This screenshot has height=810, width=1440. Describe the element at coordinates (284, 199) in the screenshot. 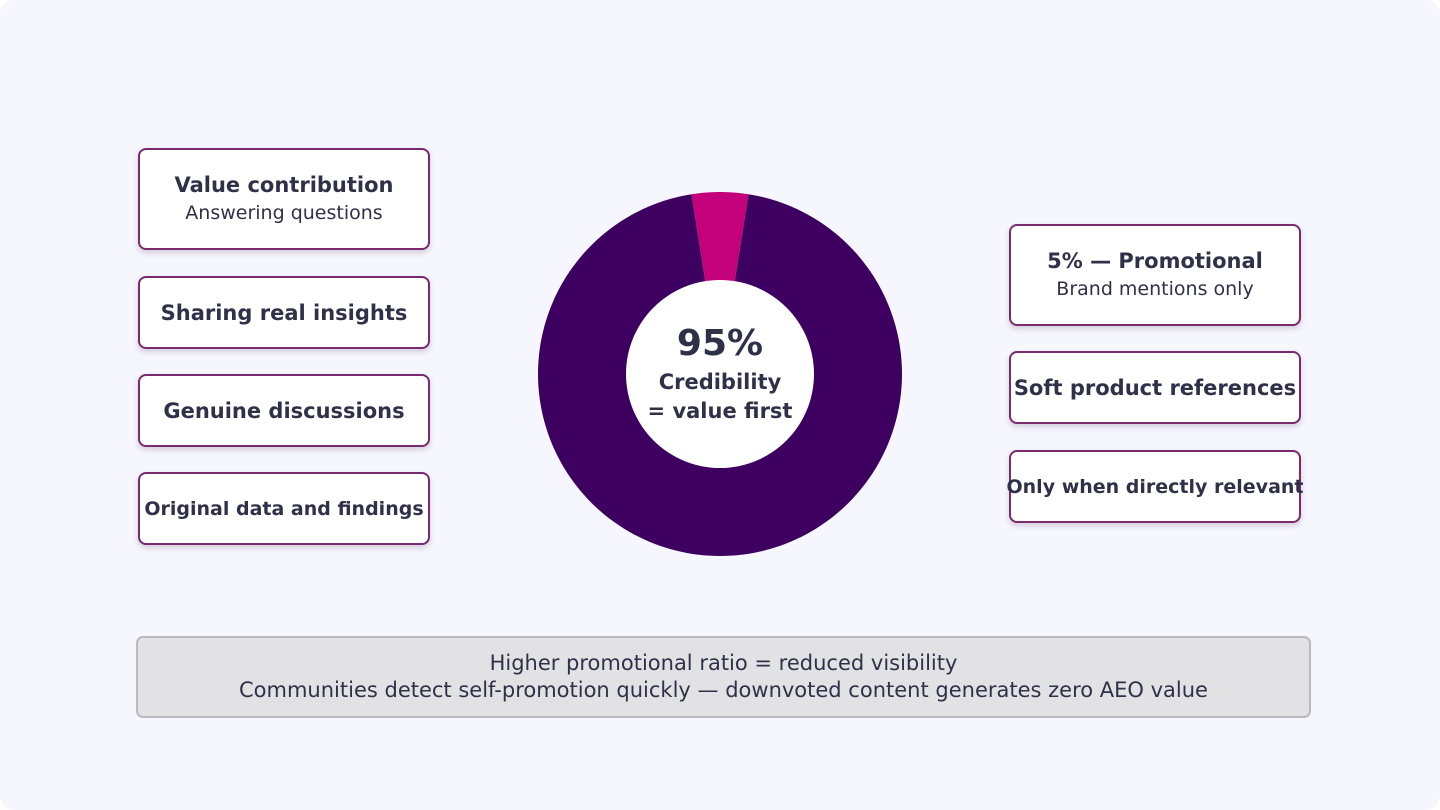

I see `left-card-value-contribution: Value contribution Answering questions` at that location.